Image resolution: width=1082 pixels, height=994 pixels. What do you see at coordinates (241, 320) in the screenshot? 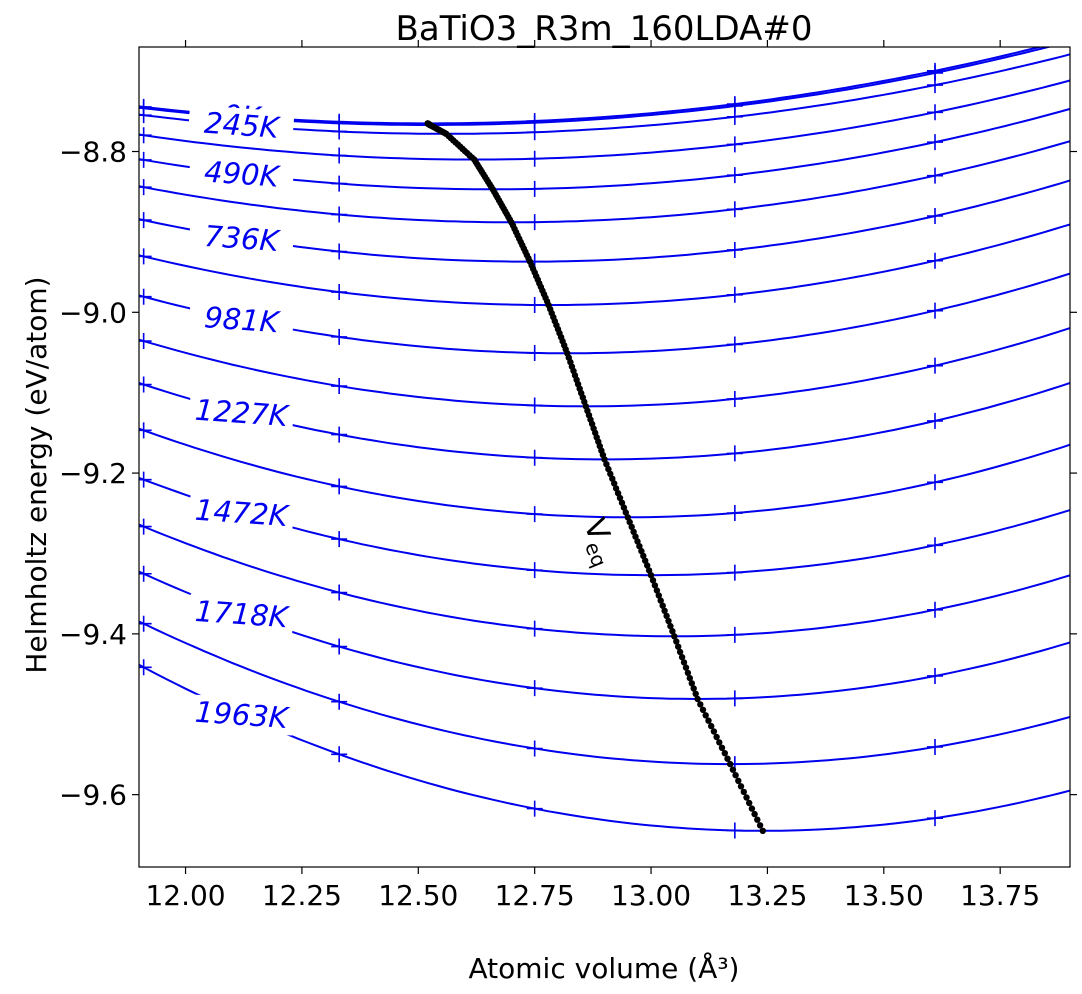
I see `isotherm-label: 981K` at bounding box center [241, 320].